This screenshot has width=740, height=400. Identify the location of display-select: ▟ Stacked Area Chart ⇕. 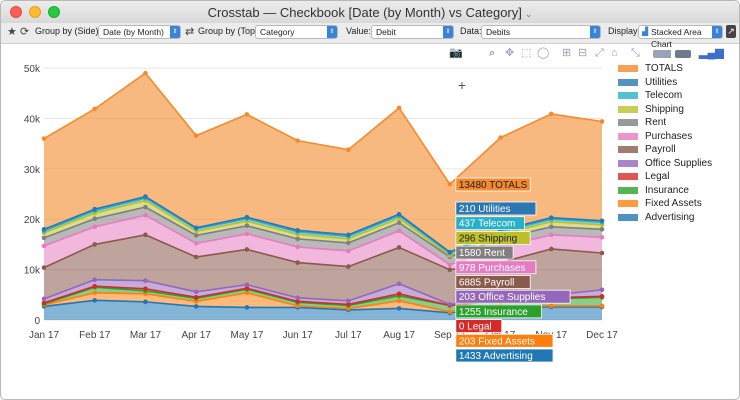
(680, 37).